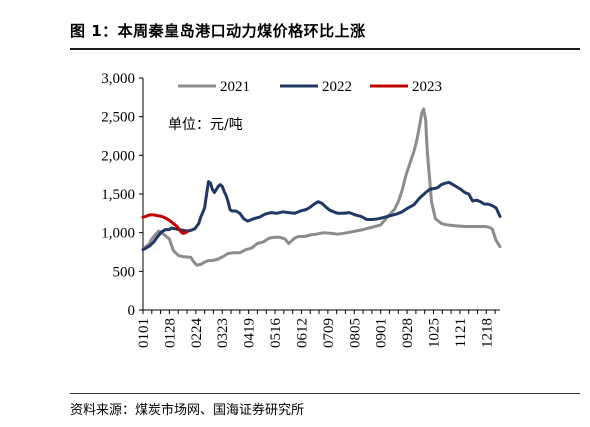 This screenshot has width=590, height=427. What do you see at coordinates (321, 216) in the screenshot?
I see `series-line-2022` at bounding box center [321, 216].